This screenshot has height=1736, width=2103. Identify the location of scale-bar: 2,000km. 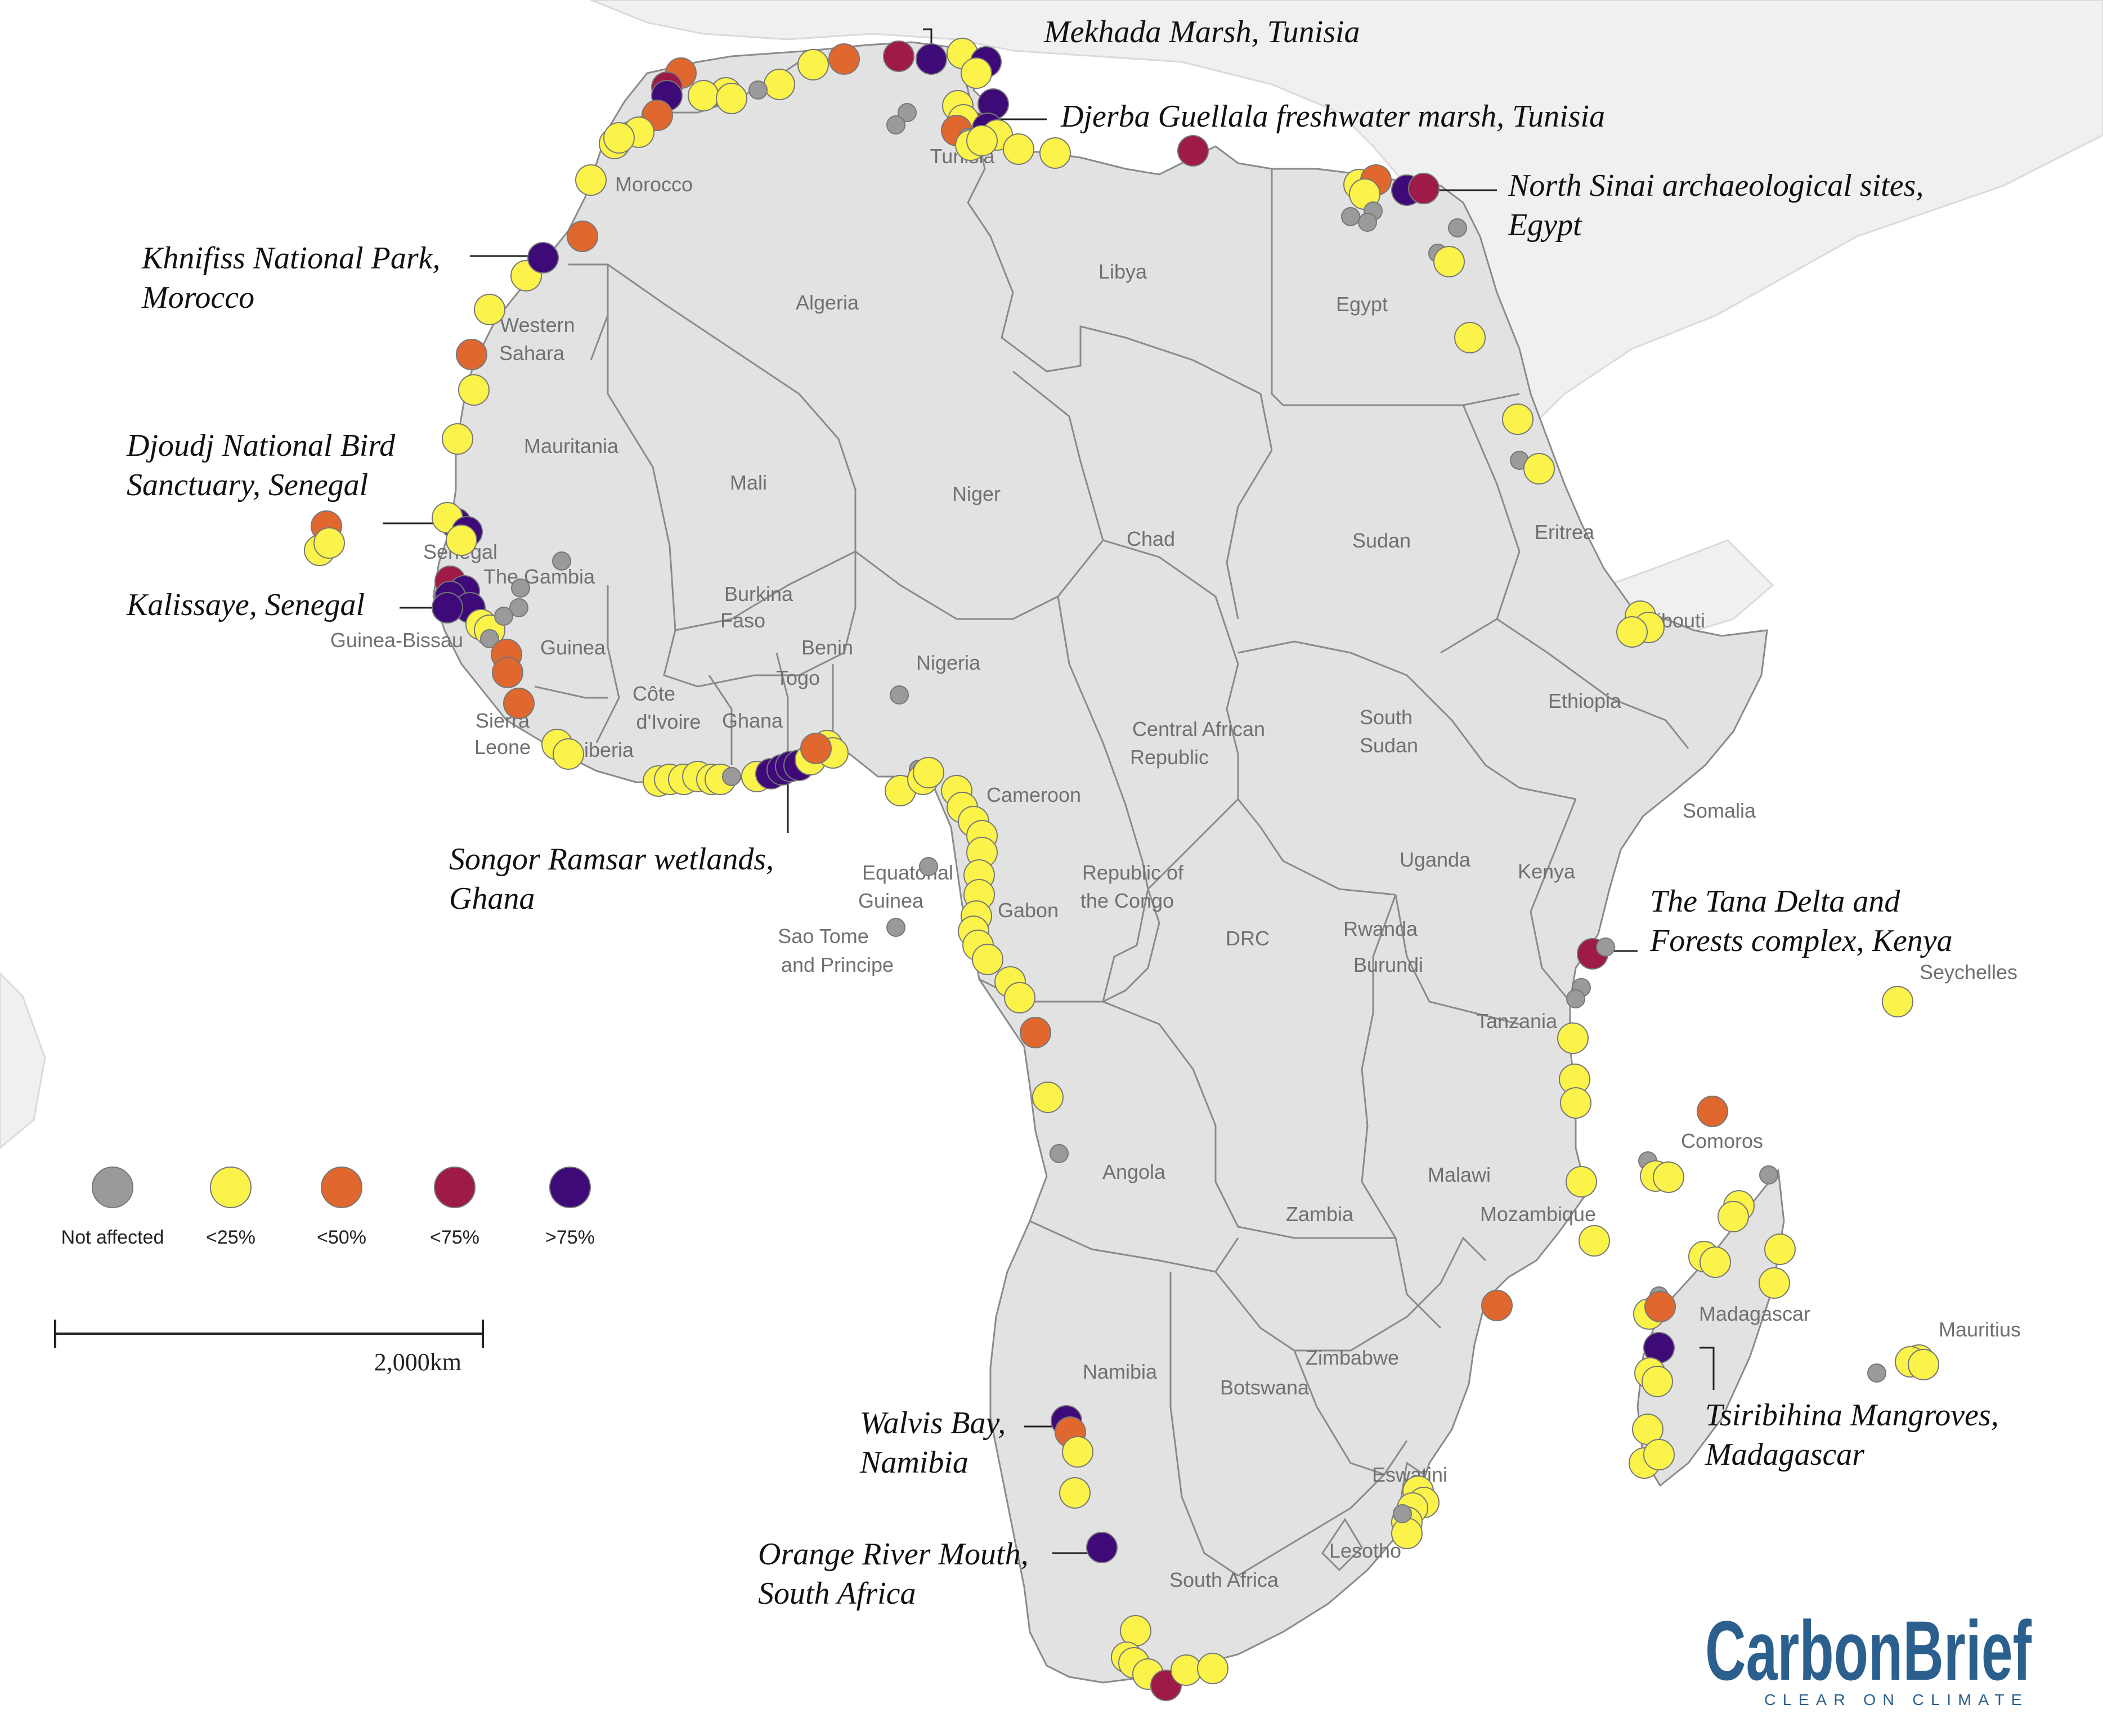
(269, 1348).